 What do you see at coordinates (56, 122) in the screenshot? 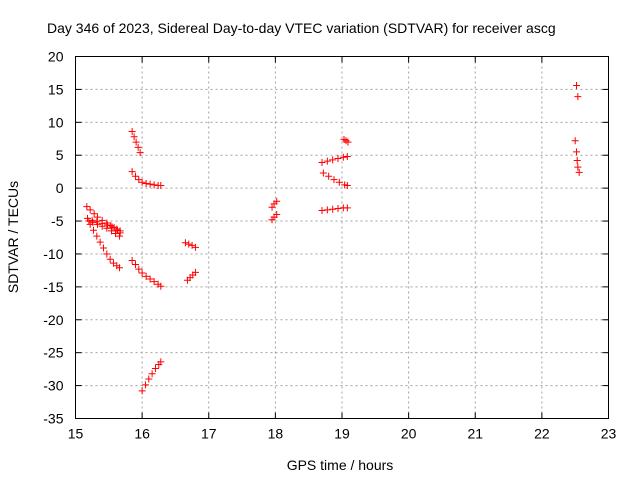
I see `y-tick-label: 10` at bounding box center [56, 122].